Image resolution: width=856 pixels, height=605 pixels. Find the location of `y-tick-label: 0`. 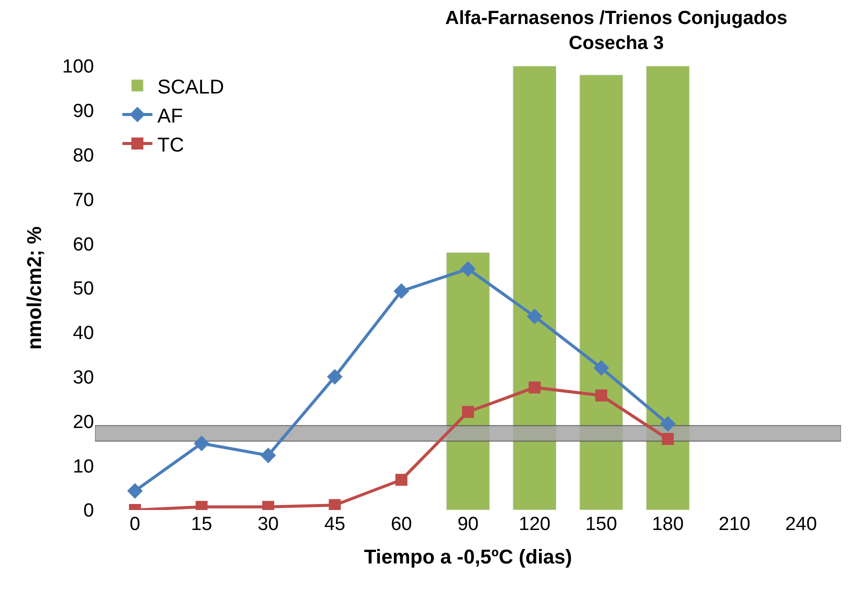

y-tick-label: 0 is located at coordinates (88, 511).